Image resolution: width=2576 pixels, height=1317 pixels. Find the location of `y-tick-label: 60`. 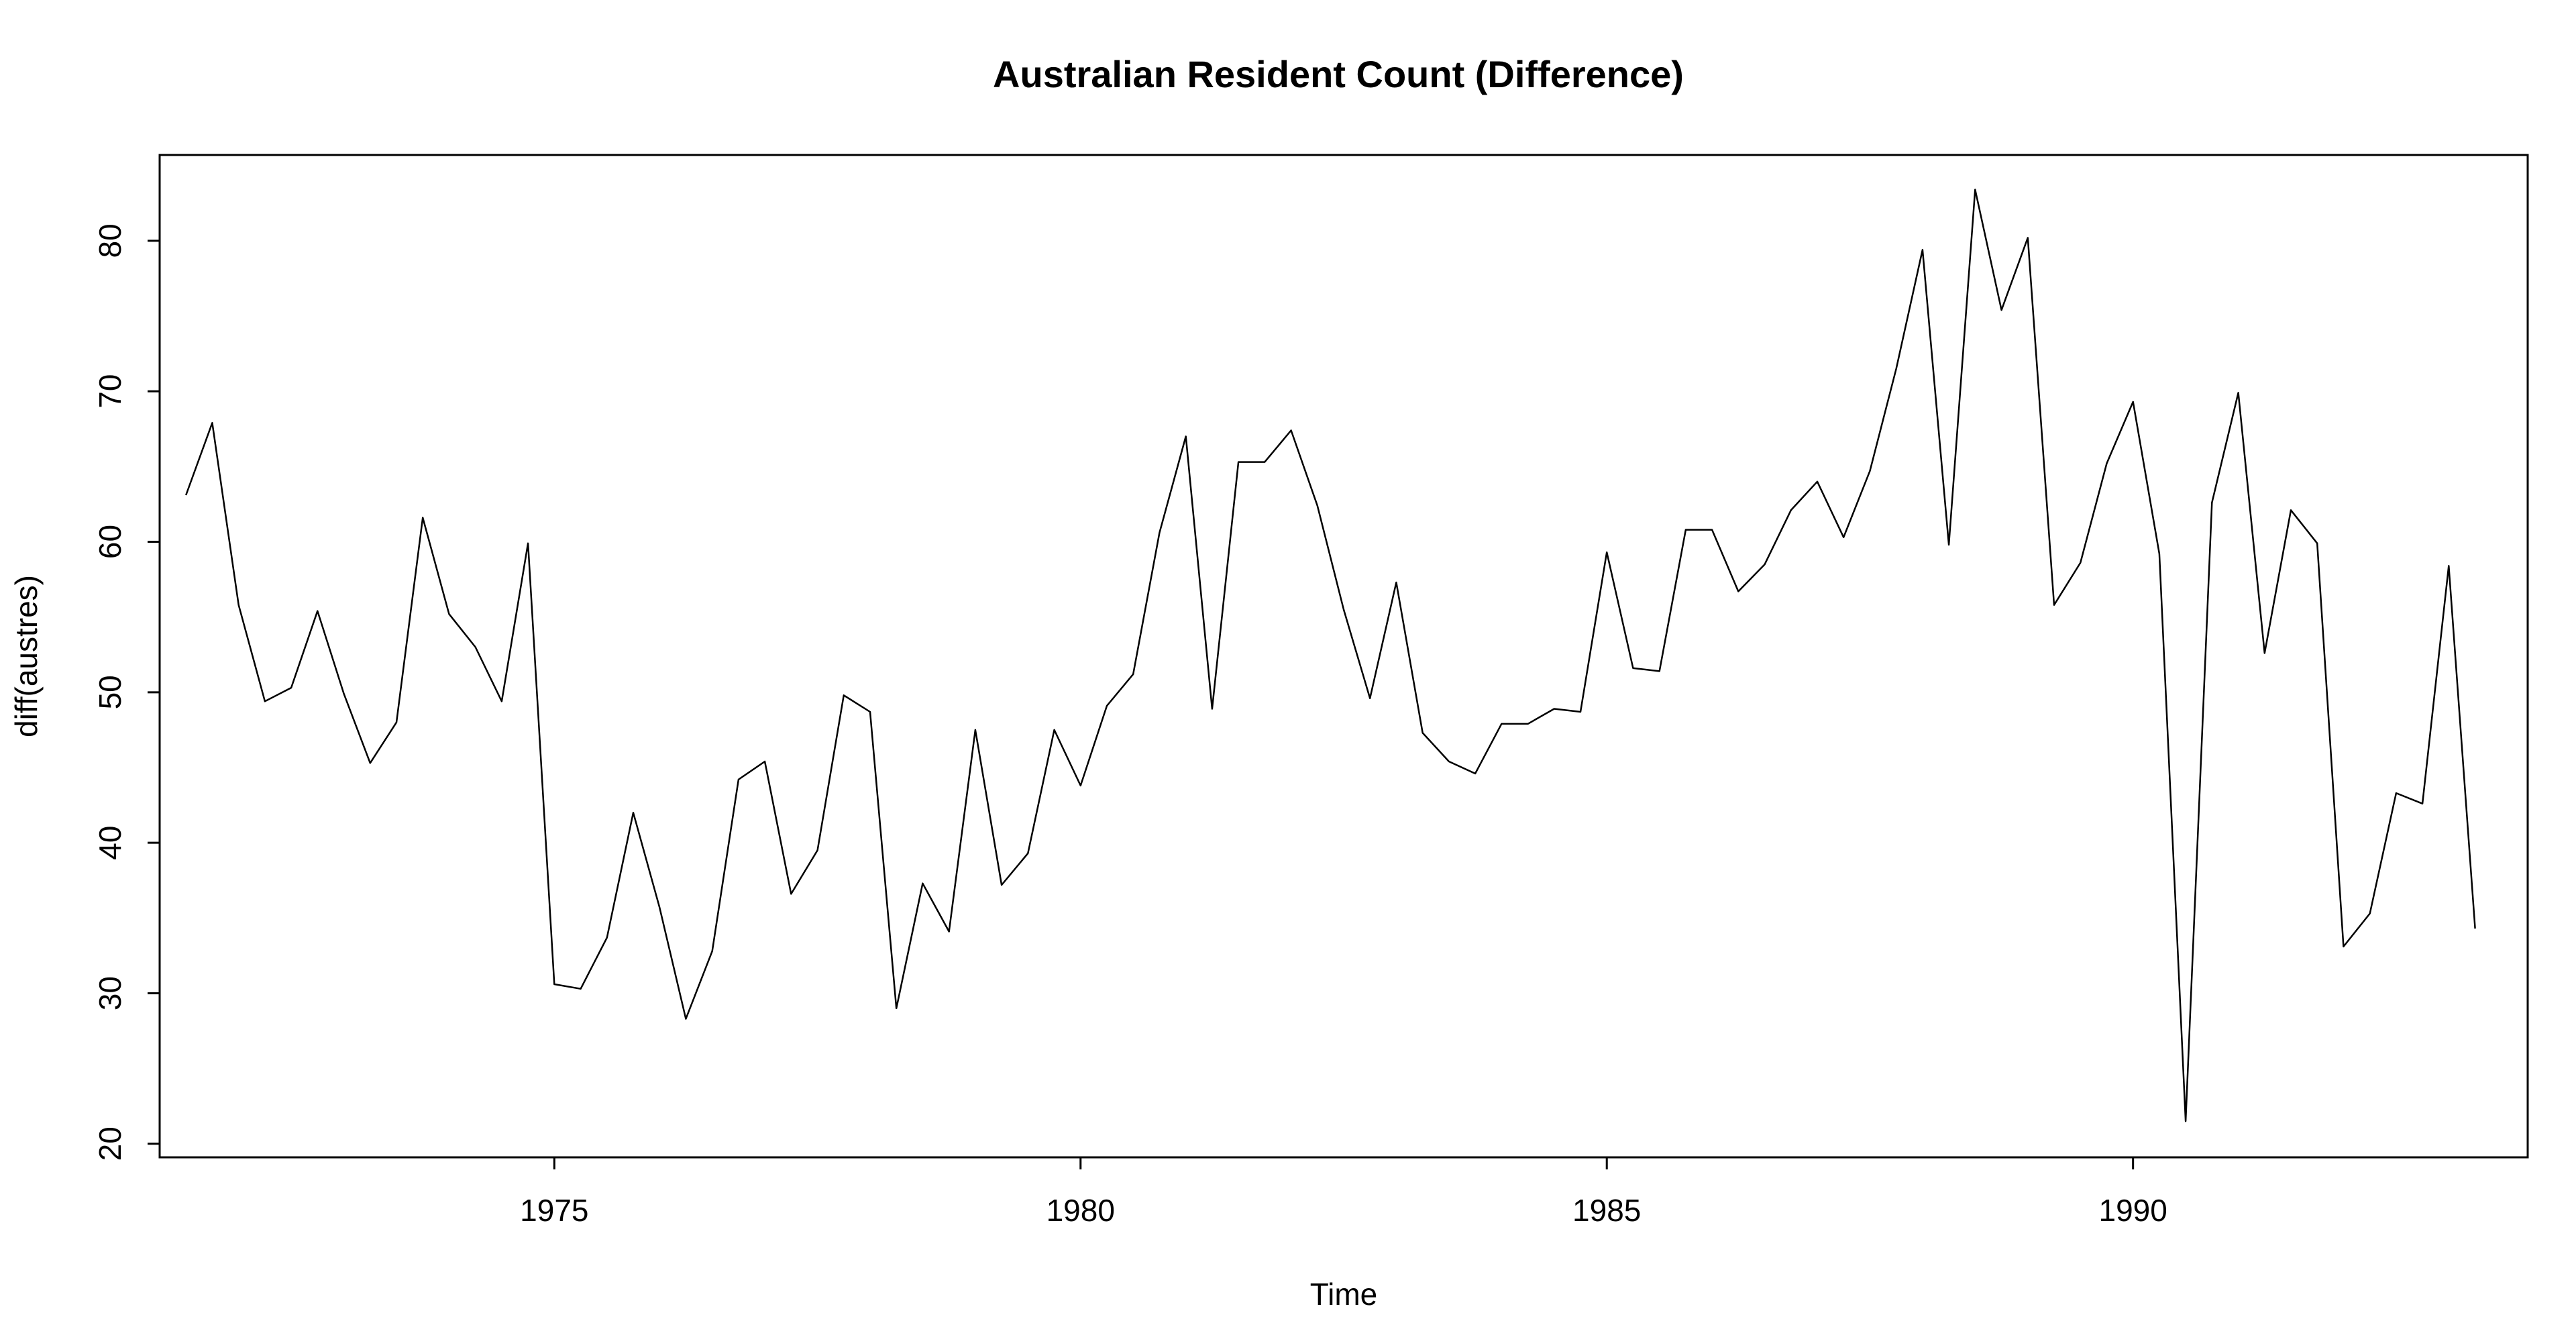

y-tick-label: 60 is located at coordinates (110, 542).